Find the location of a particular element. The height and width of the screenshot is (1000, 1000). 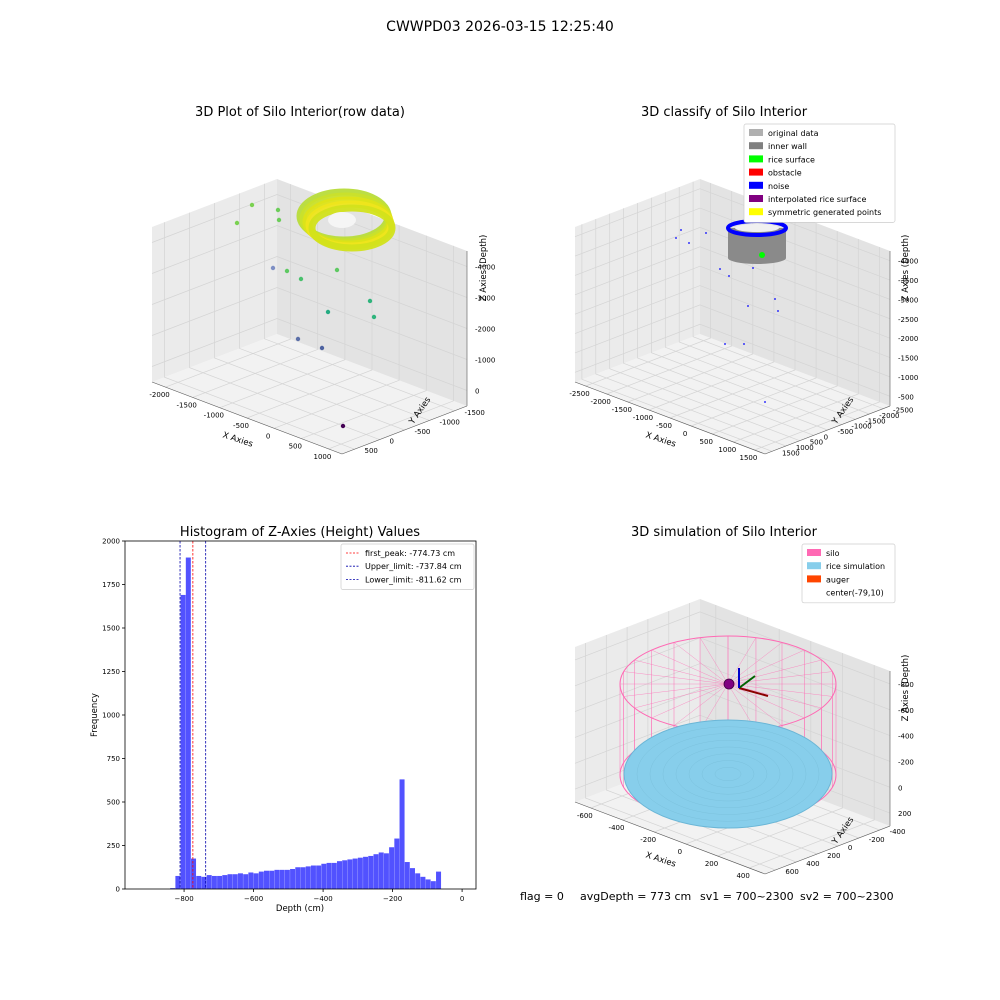

z-tick-label: 0 is located at coordinates (900, 788).